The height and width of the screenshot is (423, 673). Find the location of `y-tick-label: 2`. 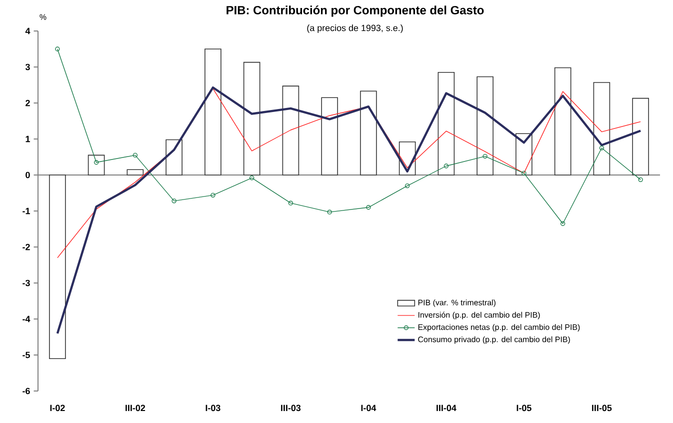

y-tick-label: 2 is located at coordinates (28, 103).